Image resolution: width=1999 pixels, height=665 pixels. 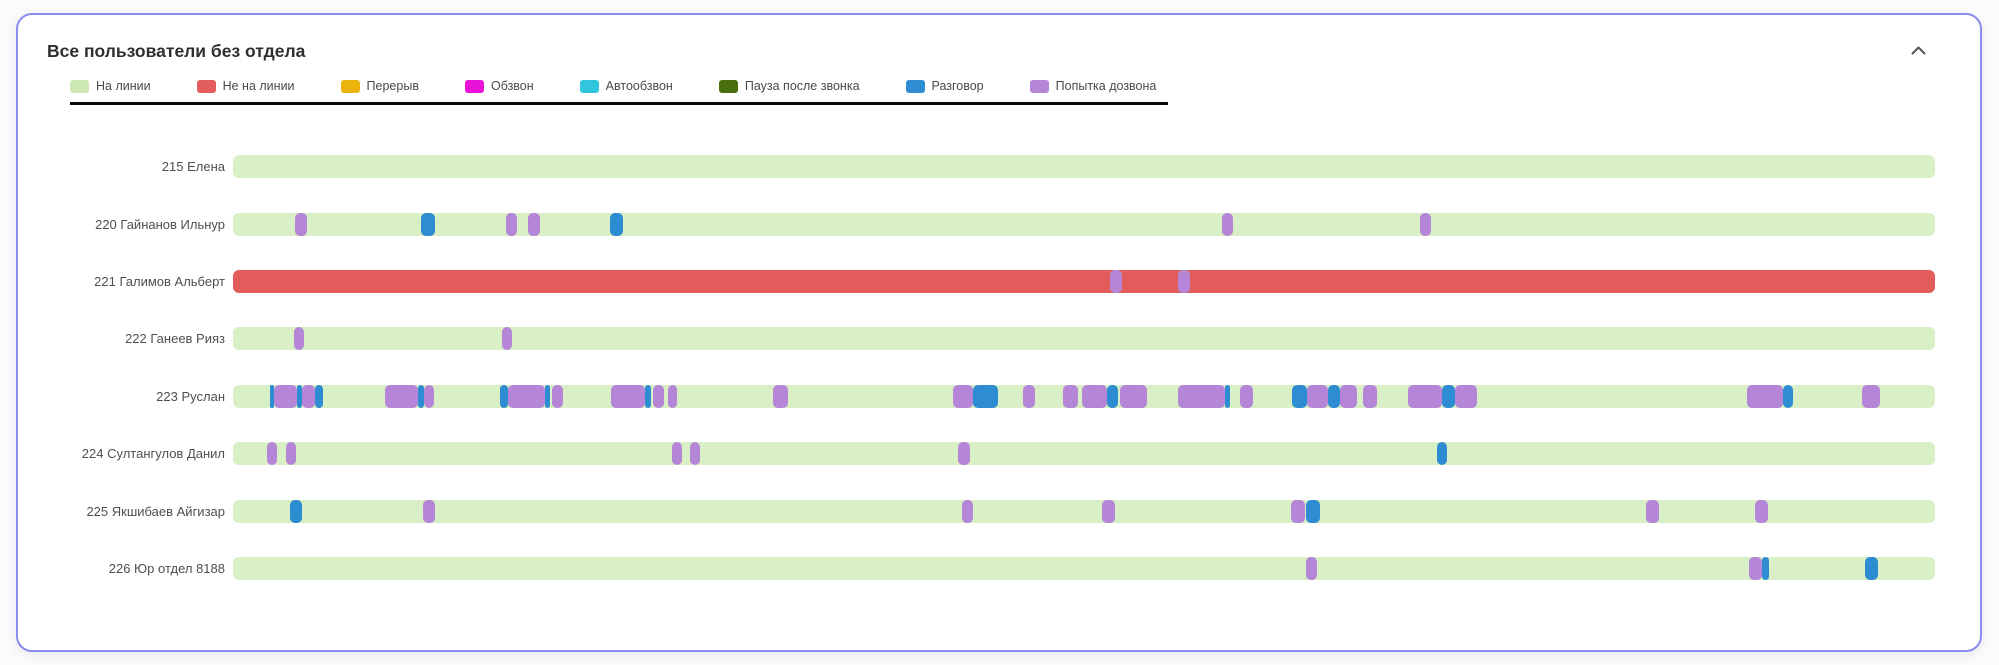 What do you see at coordinates (190, 396) in the screenshot?
I see `row-label: 223 Руслан` at bounding box center [190, 396].